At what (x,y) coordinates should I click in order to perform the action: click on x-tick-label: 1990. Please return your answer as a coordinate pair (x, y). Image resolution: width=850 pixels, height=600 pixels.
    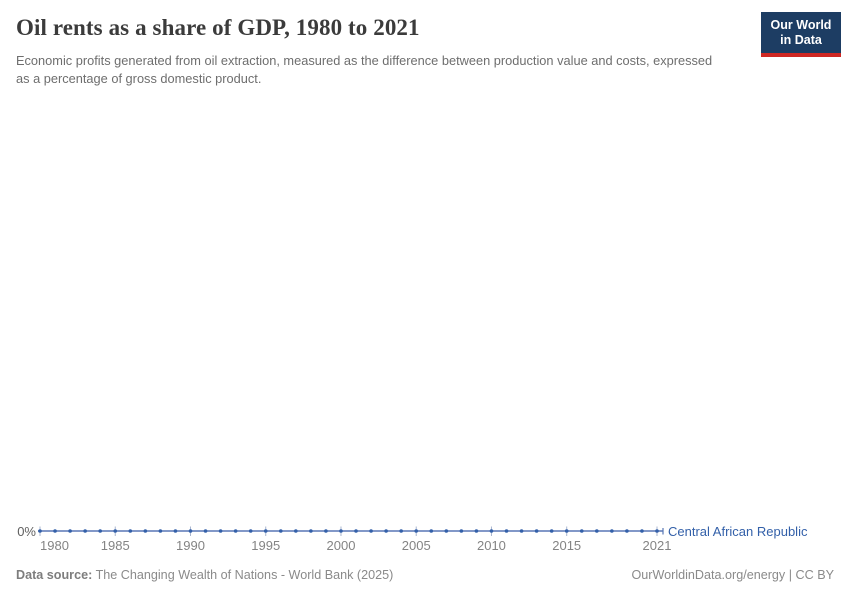
    Looking at the image, I should click on (190, 545).